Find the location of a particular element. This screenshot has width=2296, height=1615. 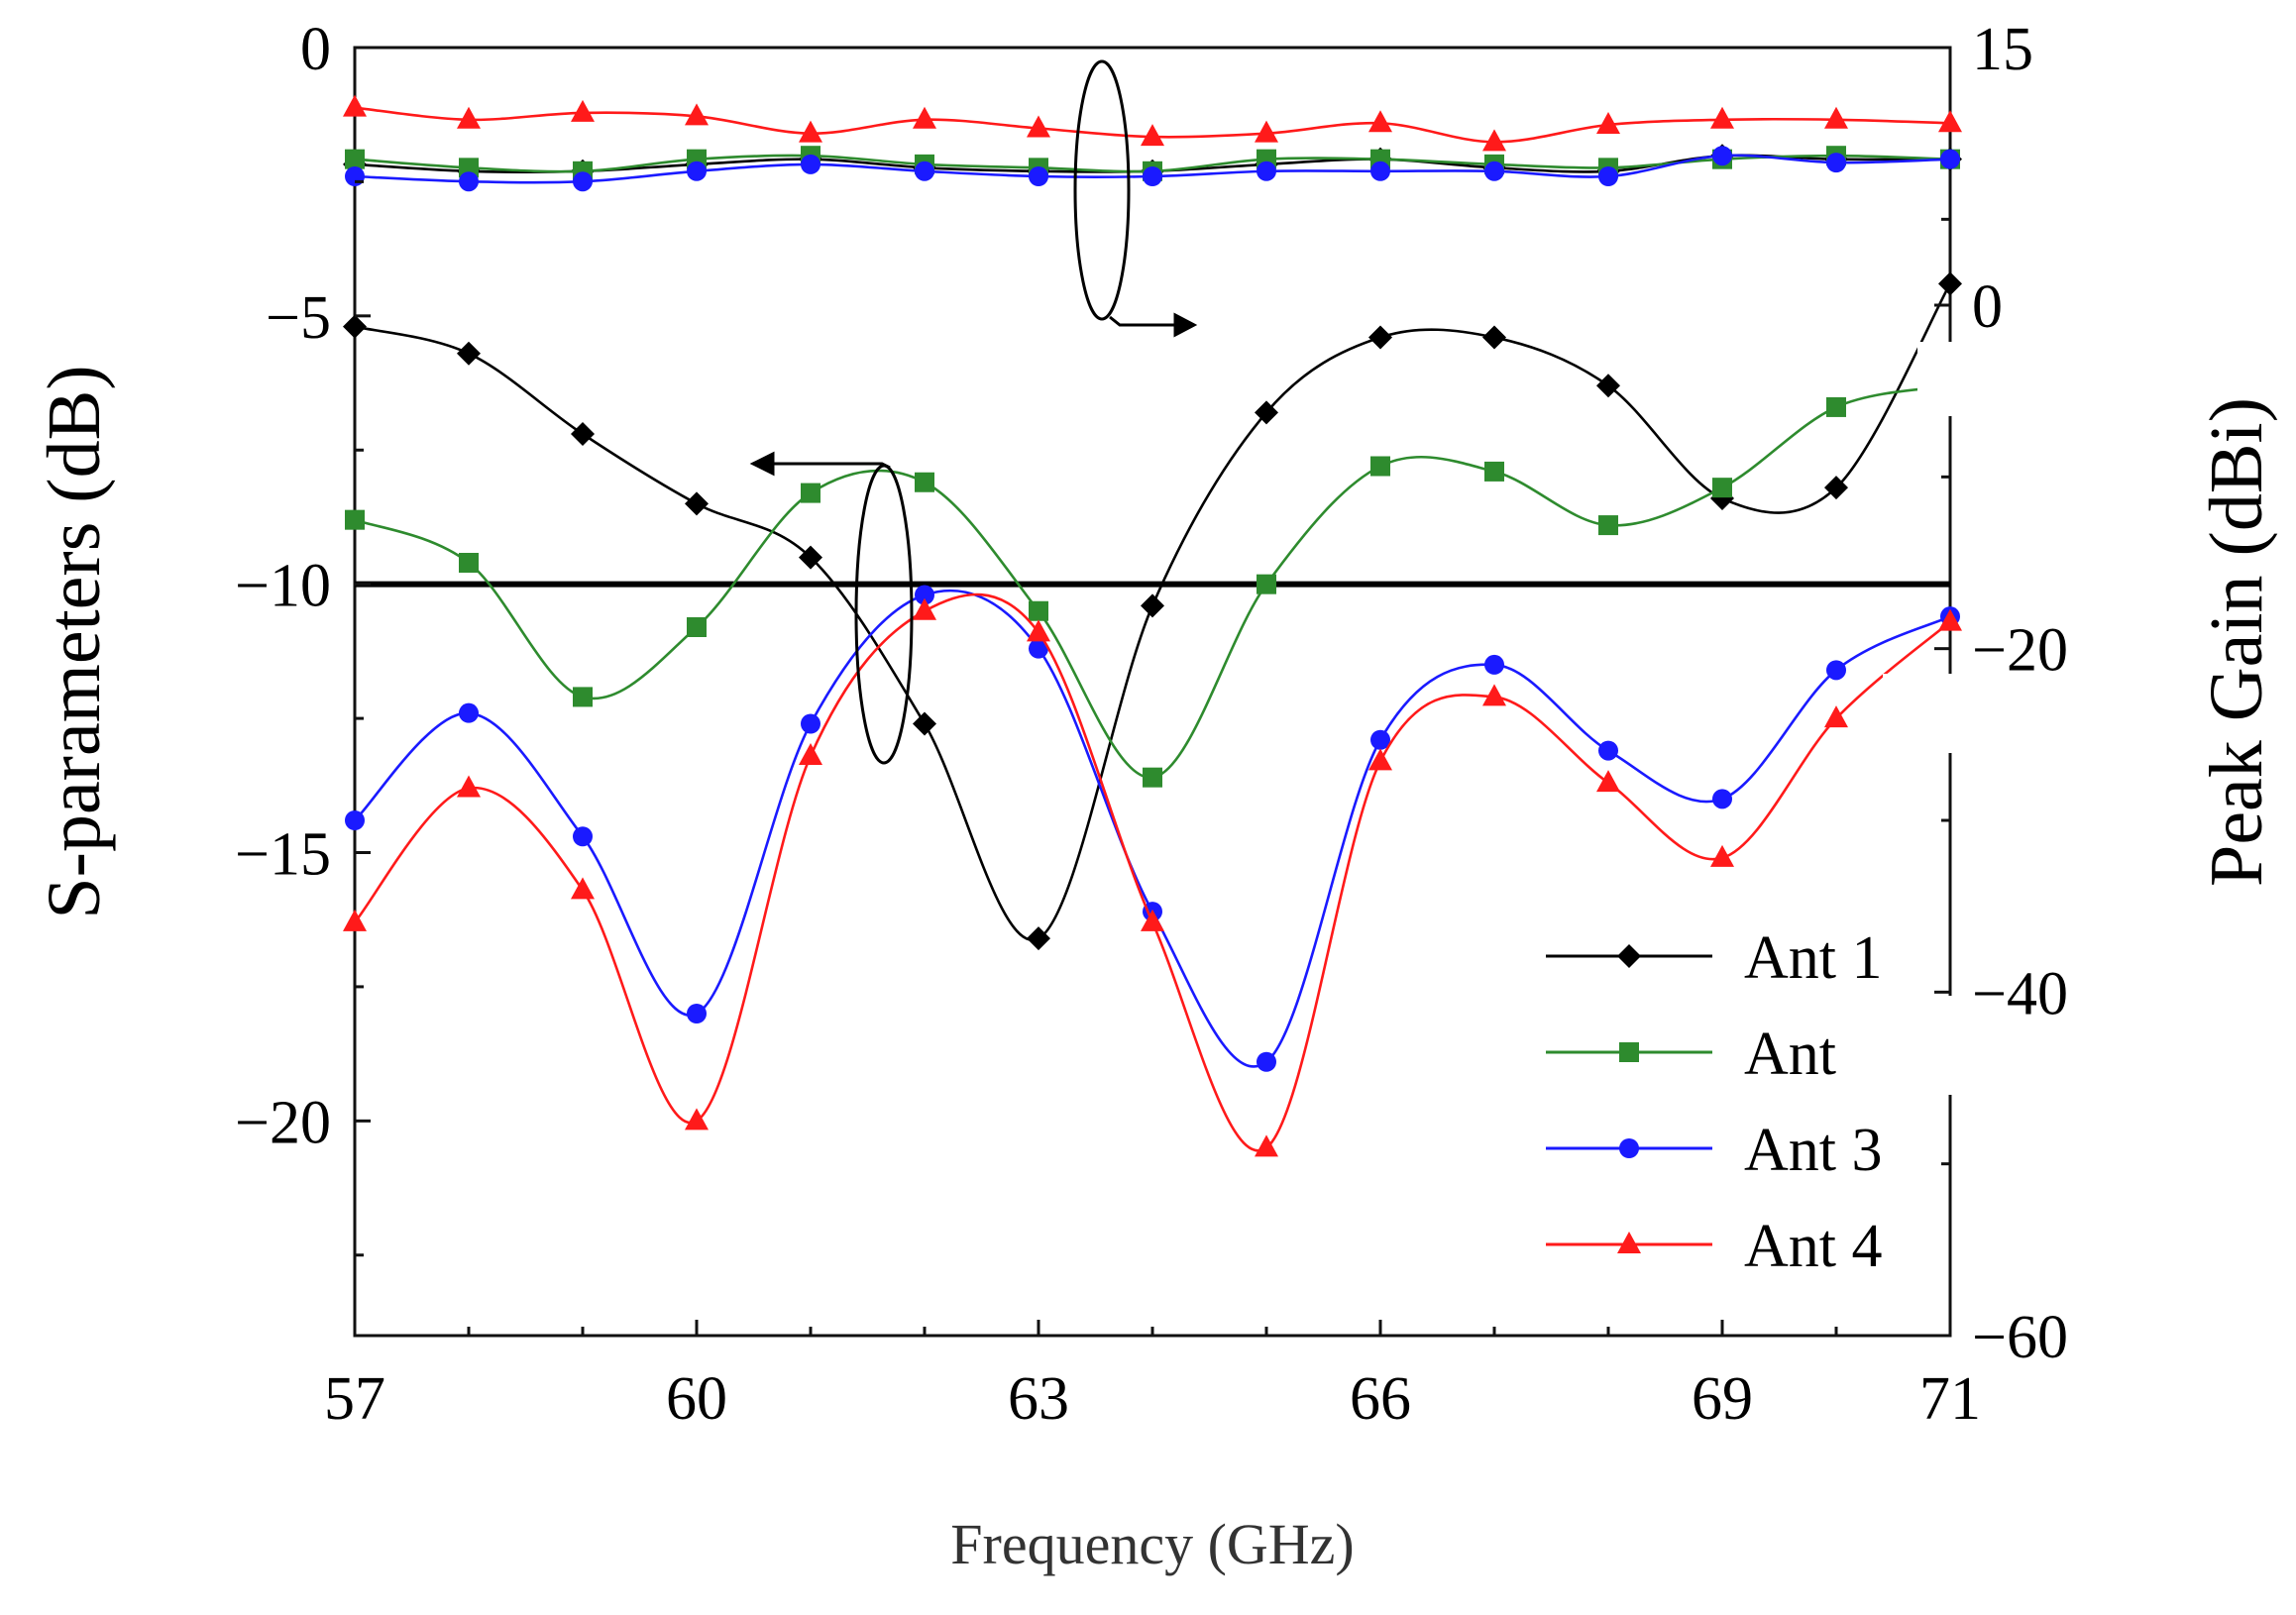

ellipse-gain is located at coordinates (1102, 190).